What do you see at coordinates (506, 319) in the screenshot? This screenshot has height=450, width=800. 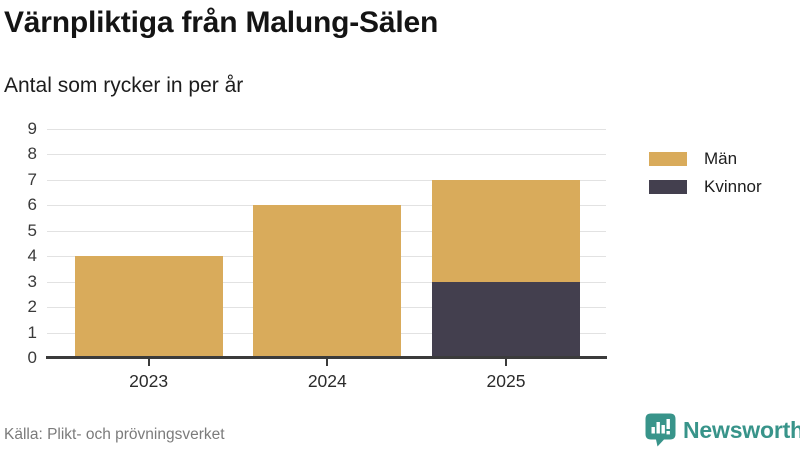 I see `bar-2025-kvinnor` at bounding box center [506, 319].